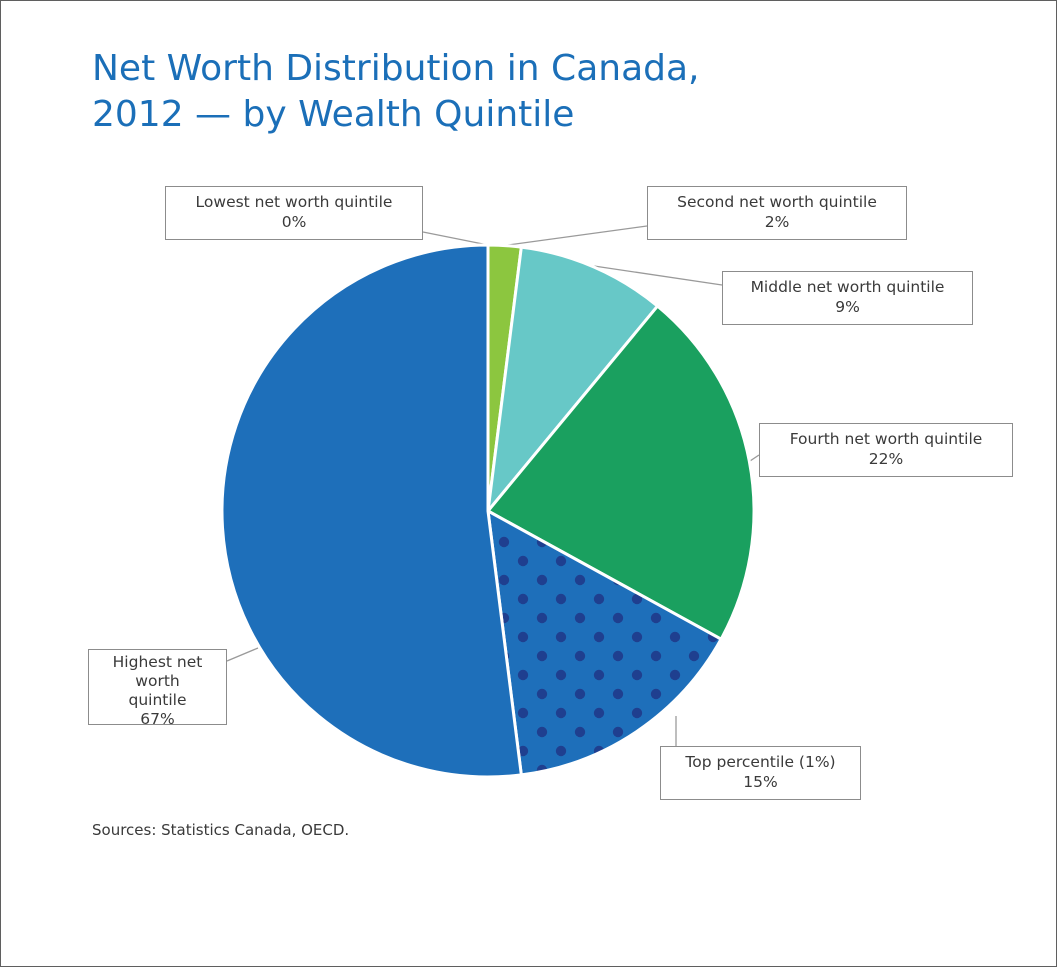 This screenshot has width=1057, height=967. I want to click on callout-second-value: 2%, so click(777, 222).